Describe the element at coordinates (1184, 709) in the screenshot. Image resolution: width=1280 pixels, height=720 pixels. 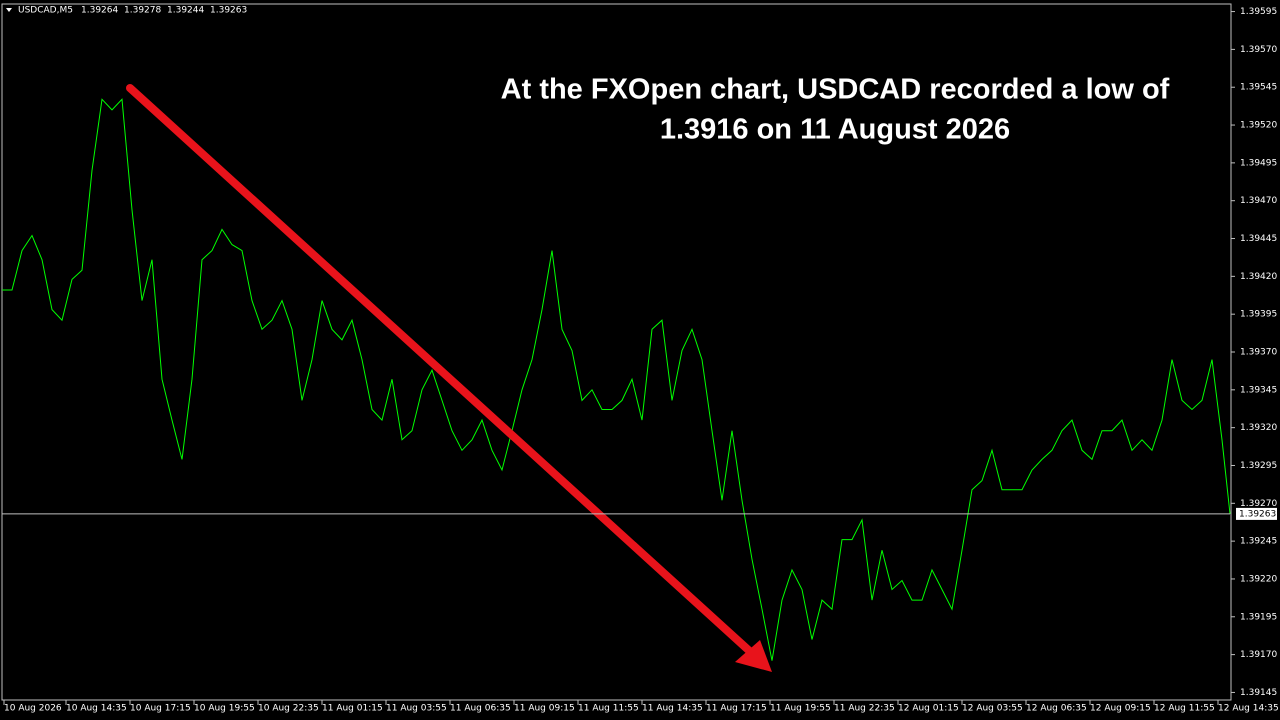
I see `x-tick-label: 12 Aug 11:55` at that location.